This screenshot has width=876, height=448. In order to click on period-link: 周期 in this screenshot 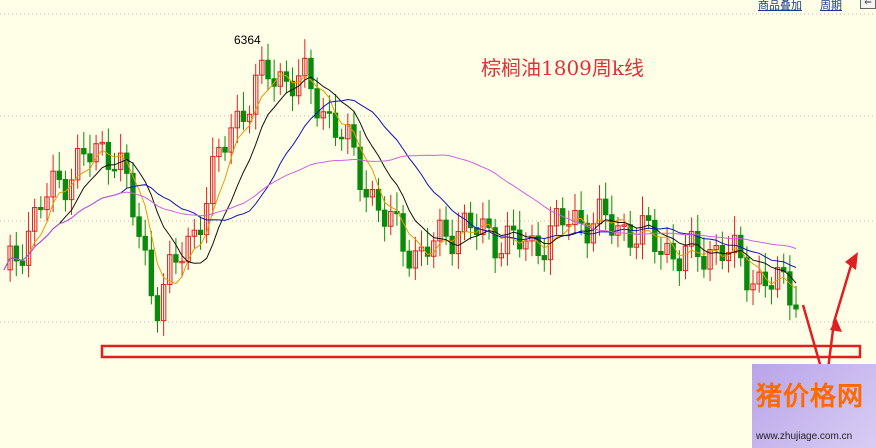, I will do `click(831, 6)`.